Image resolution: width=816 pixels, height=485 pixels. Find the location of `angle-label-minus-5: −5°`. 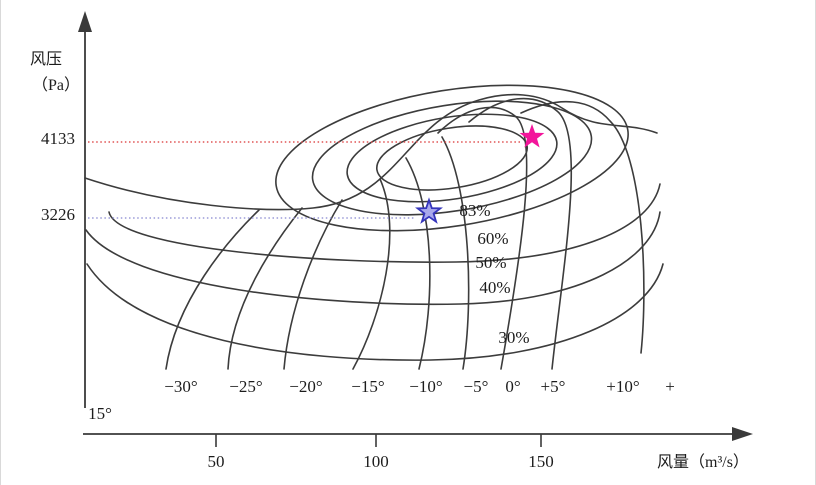

angle-label-minus-5: −5° is located at coordinates (476, 386).